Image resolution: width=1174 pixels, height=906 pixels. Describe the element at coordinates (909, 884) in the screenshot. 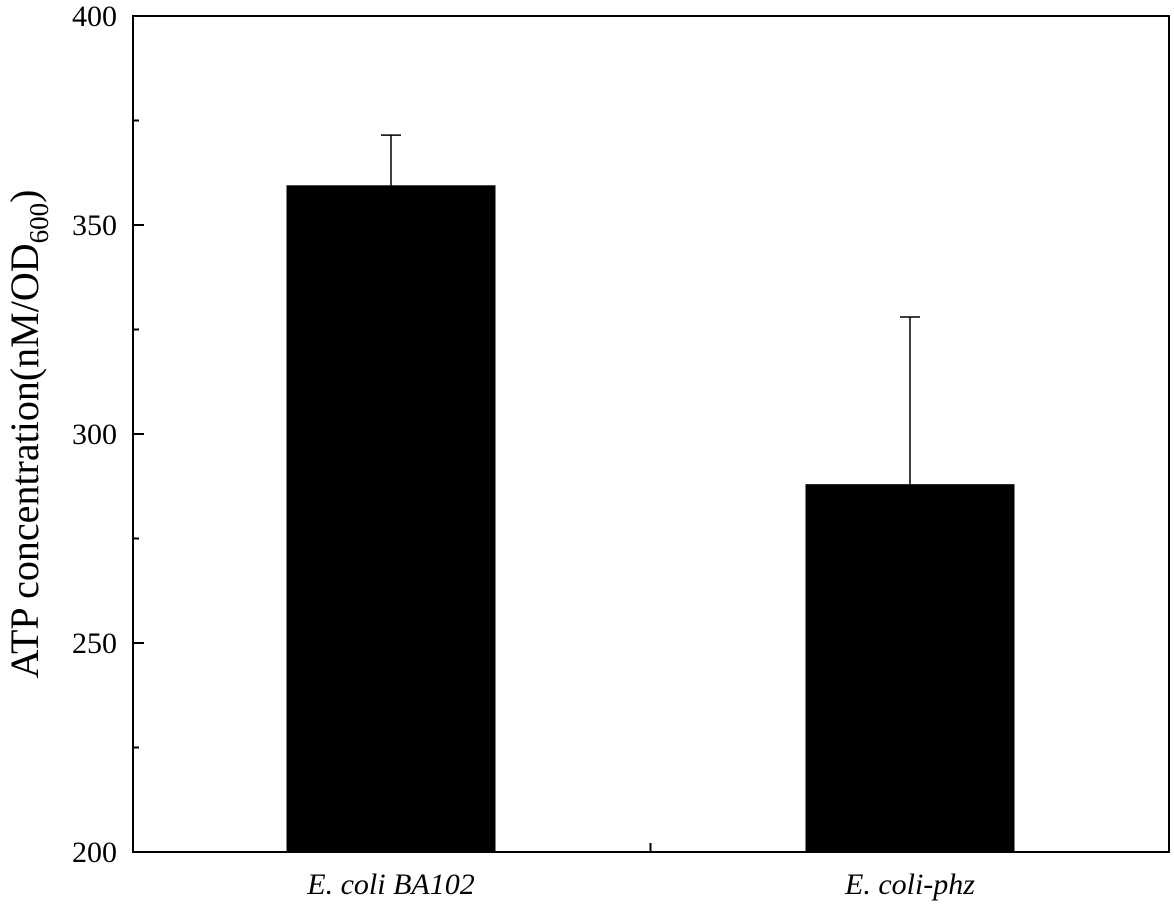

I see `category-label: E. coli-phz` at that location.